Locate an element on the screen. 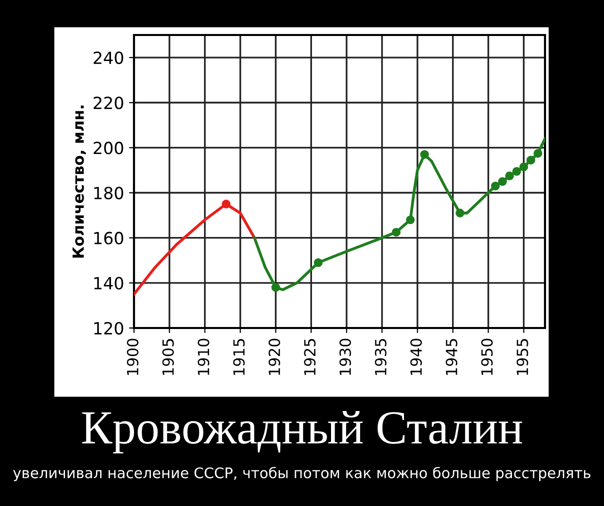  y-tick-label: 240 is located at coordinates (109, 58).